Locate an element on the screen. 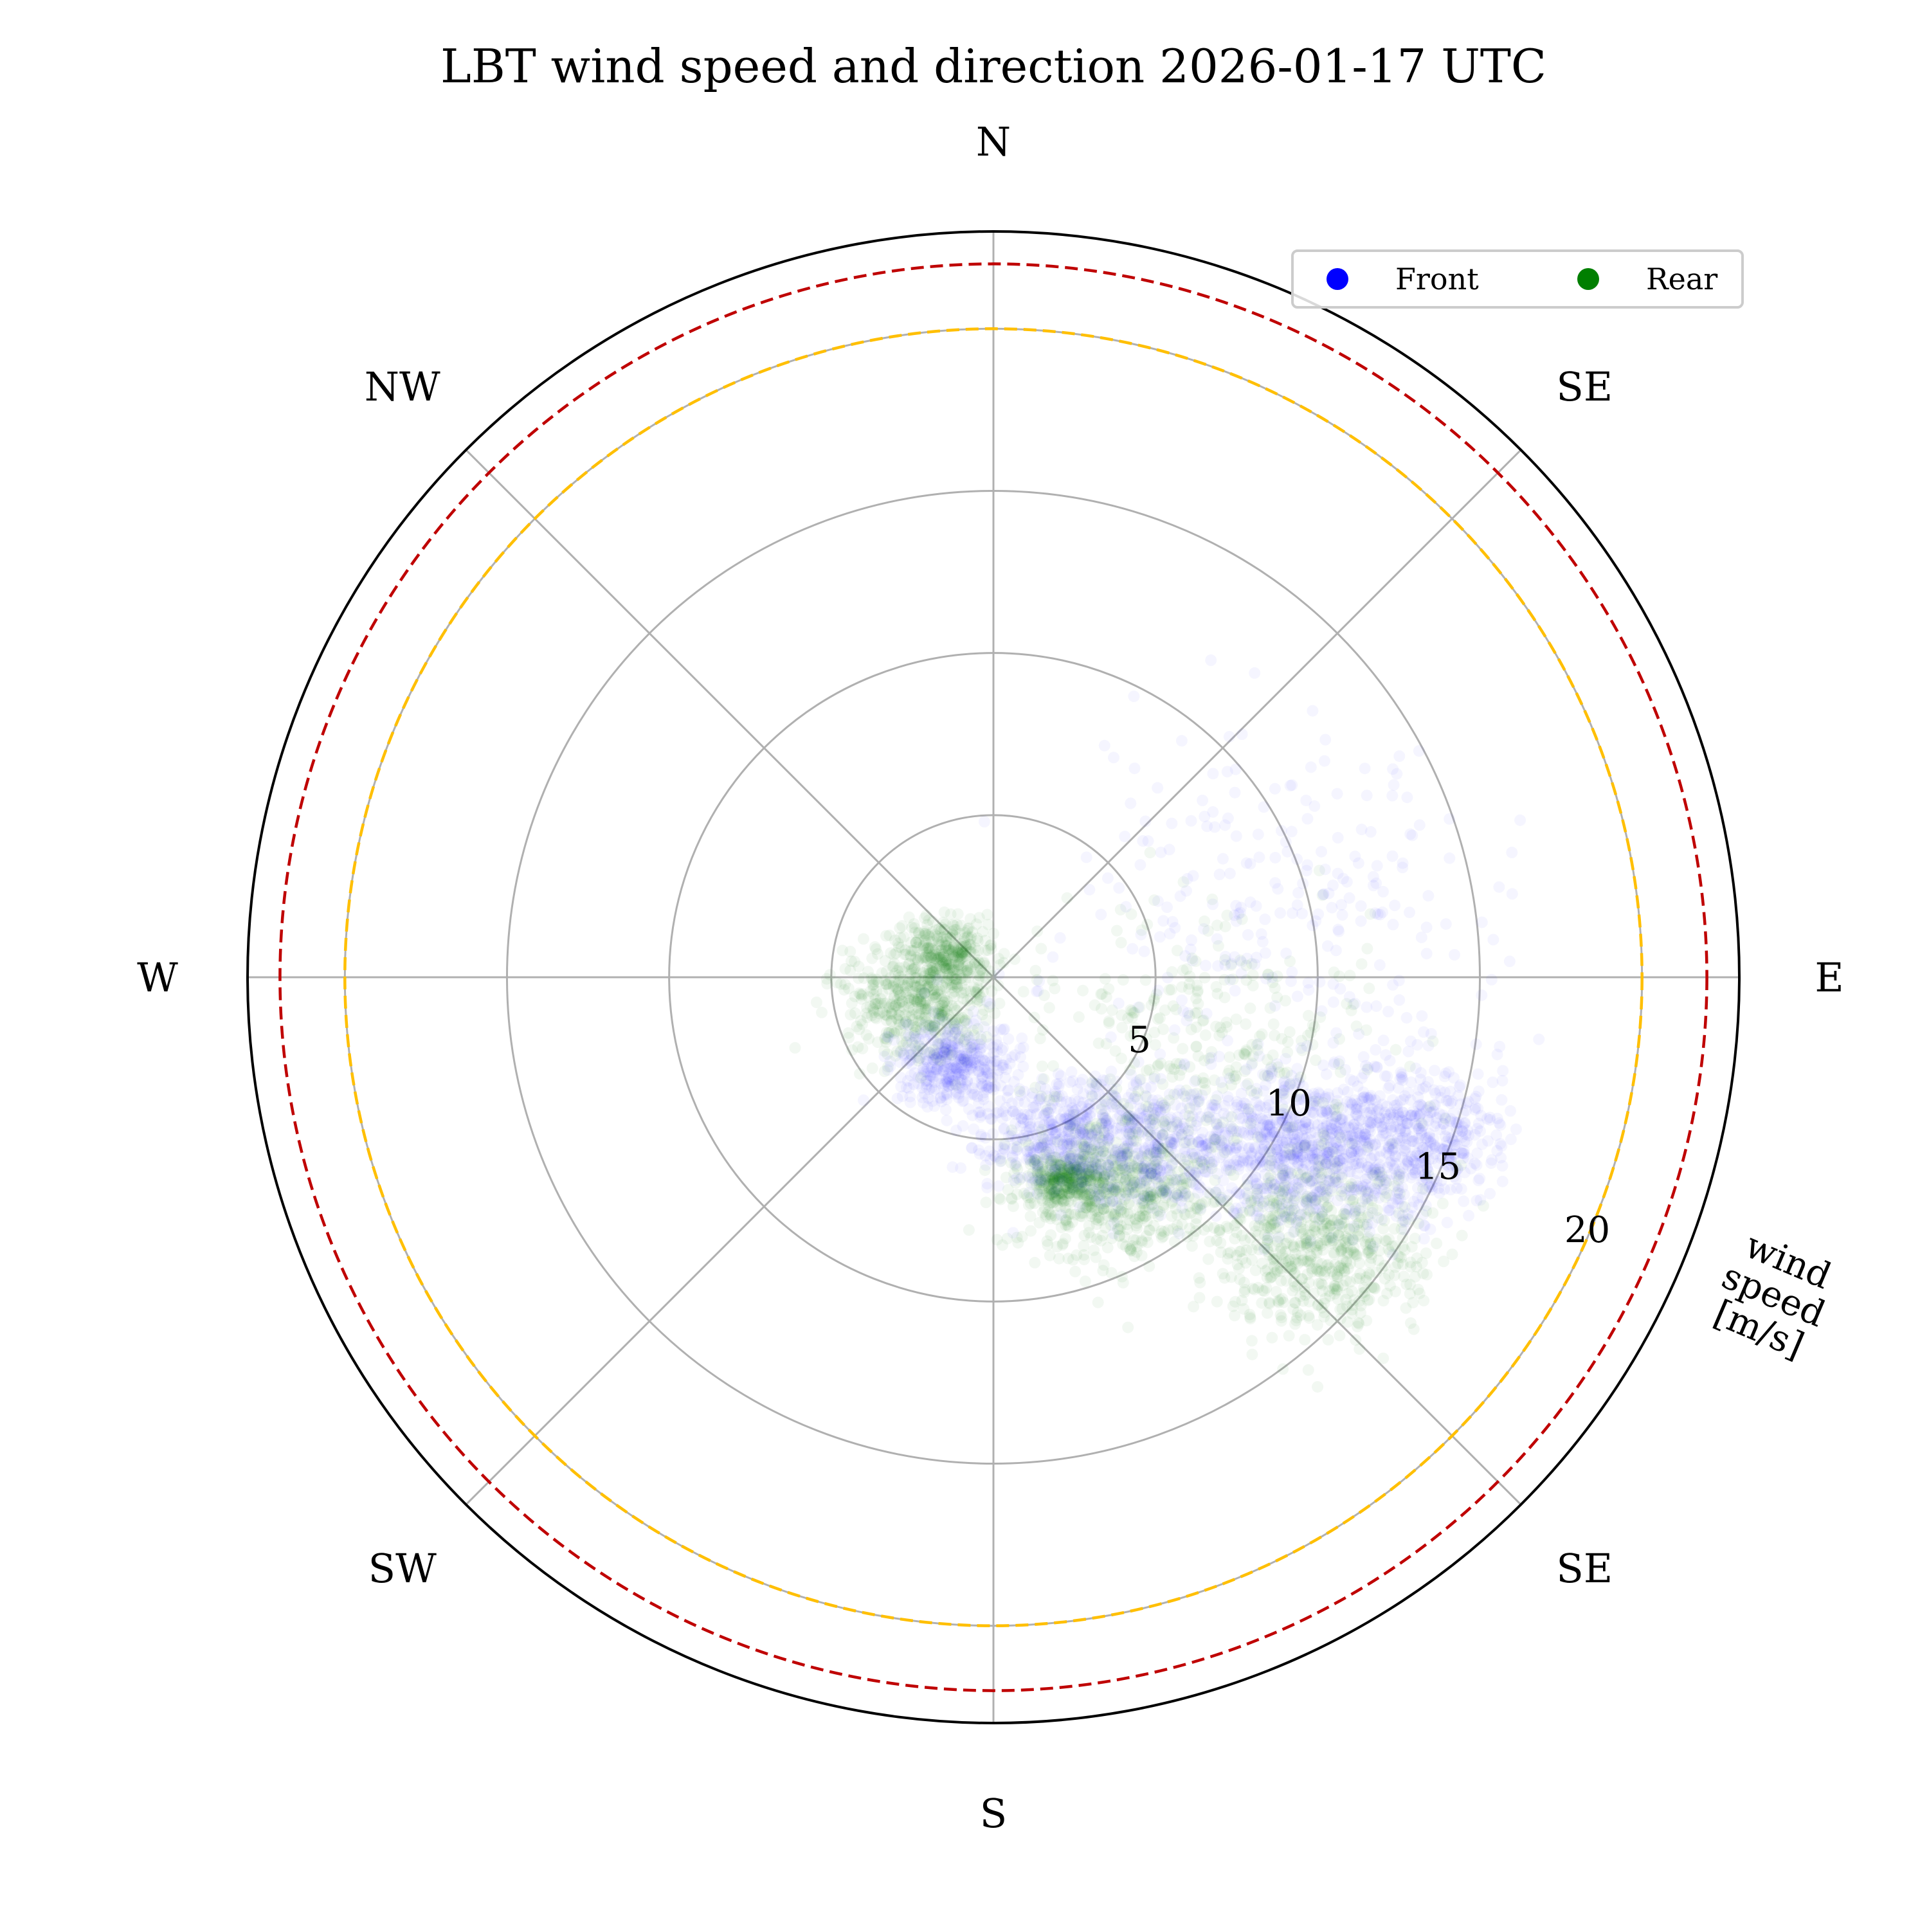 The image size is (1929, 1932). rear-point-1953 is located at coordinates (850, 1014).